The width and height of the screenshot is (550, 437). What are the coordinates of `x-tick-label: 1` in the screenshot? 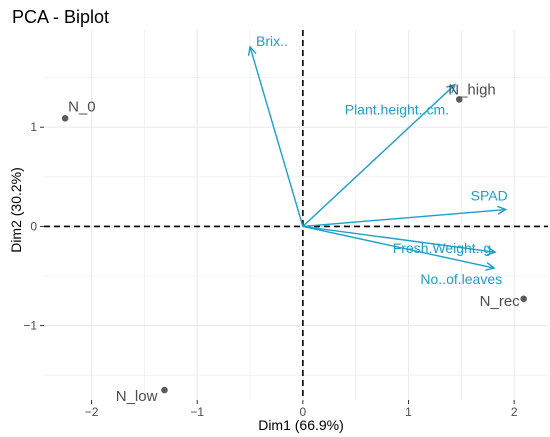 It's located at (408, 412).